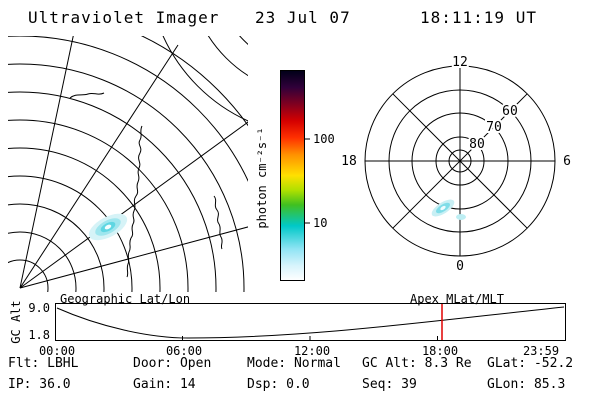 The image size is (600, 400). What do you see at coordinates (16, 322) in the screenshot?
I see `strip-ylabel: GC Alt` at bounding box center [16, 322].